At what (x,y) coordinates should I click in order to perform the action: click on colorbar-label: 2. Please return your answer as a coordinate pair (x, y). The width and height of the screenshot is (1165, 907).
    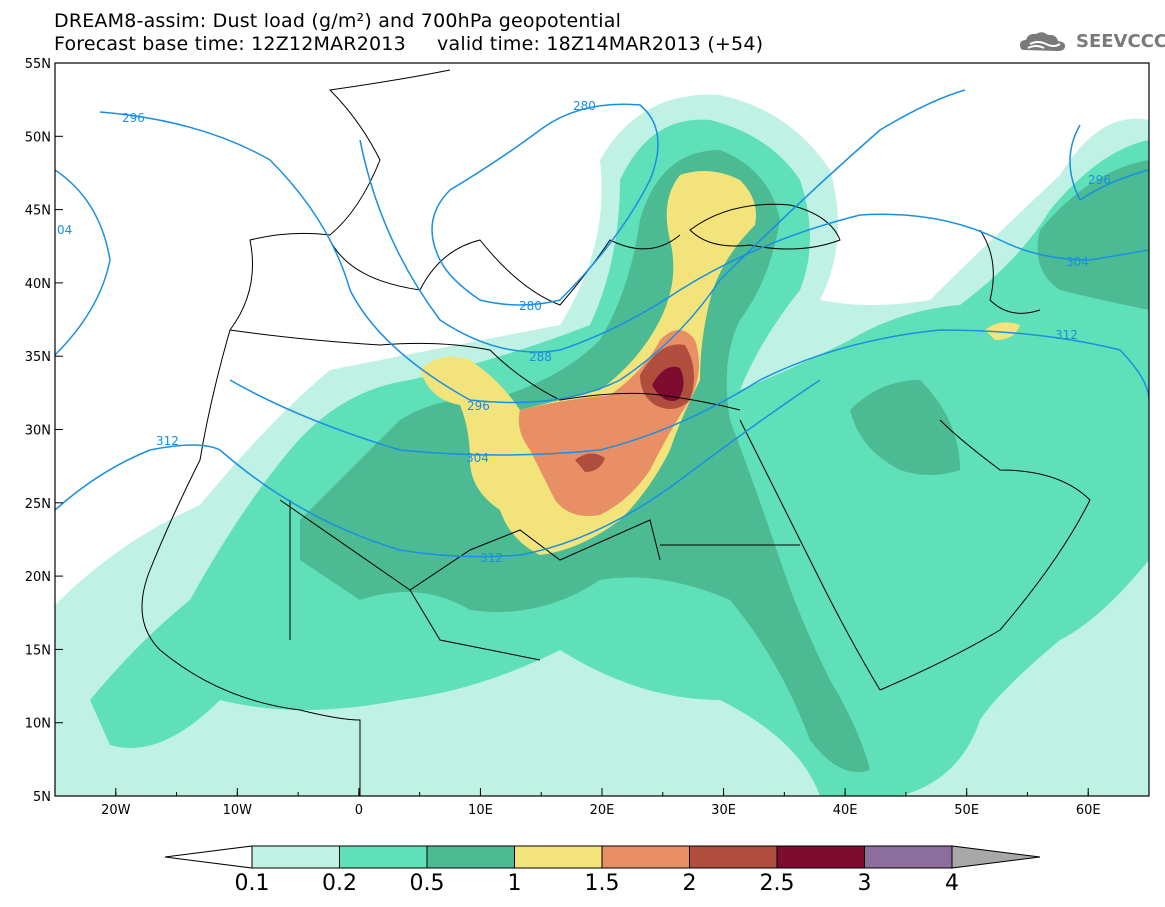
    Looking at the image, I should click on (689, 883).